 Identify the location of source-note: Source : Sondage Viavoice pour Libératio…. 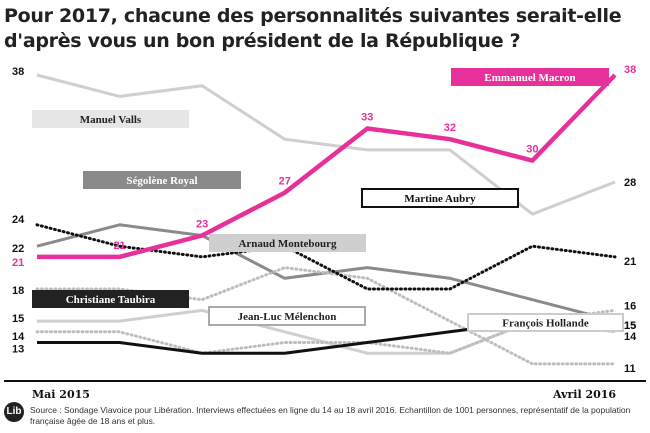
(330, 415).